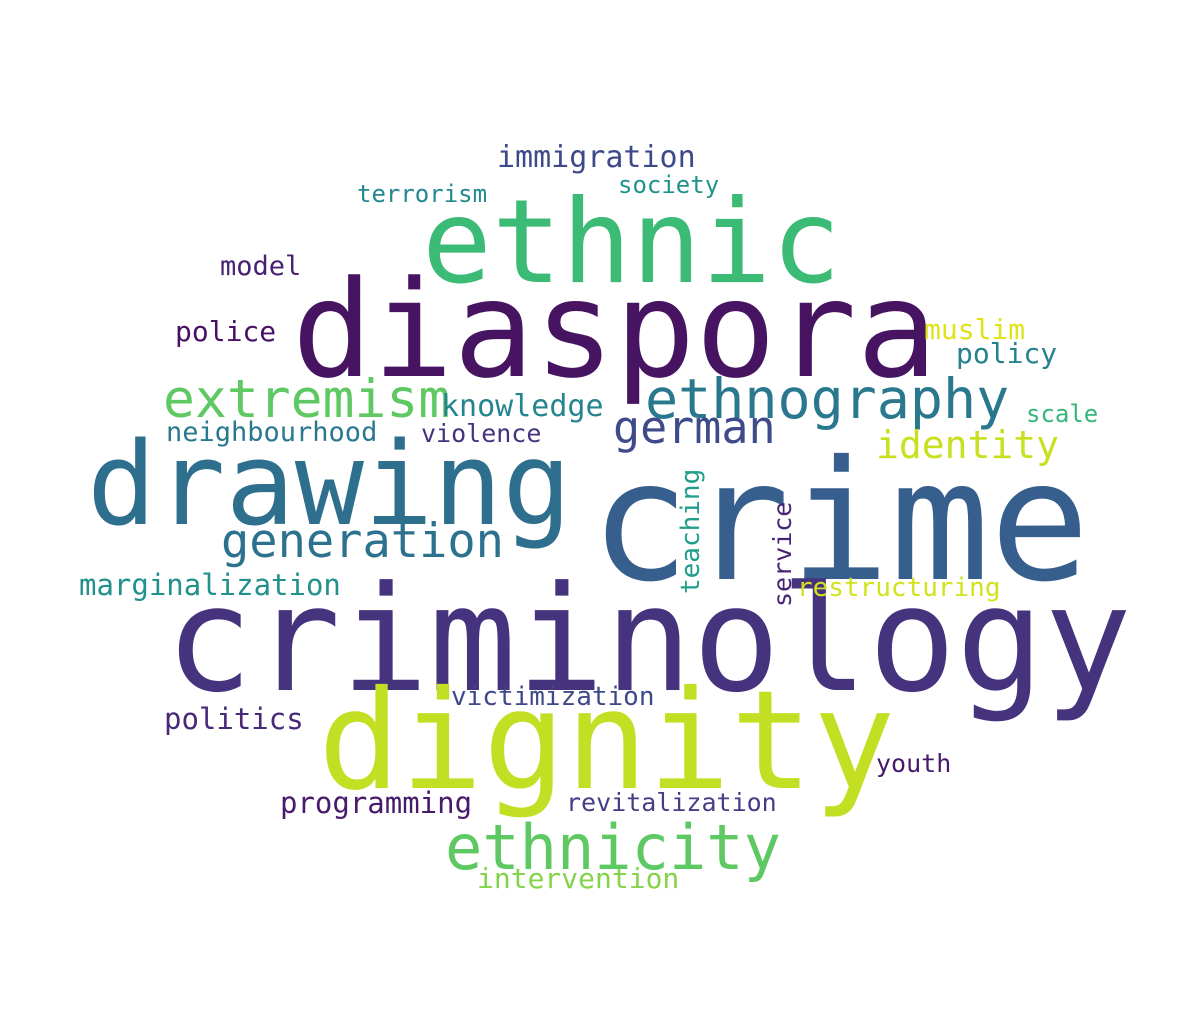 This screenshot has height=1028, width=1190. What do you see at coordinates (975, 329) in the screenshot?
I see `word-muslim: muslim` at bounding box center [975, 329].